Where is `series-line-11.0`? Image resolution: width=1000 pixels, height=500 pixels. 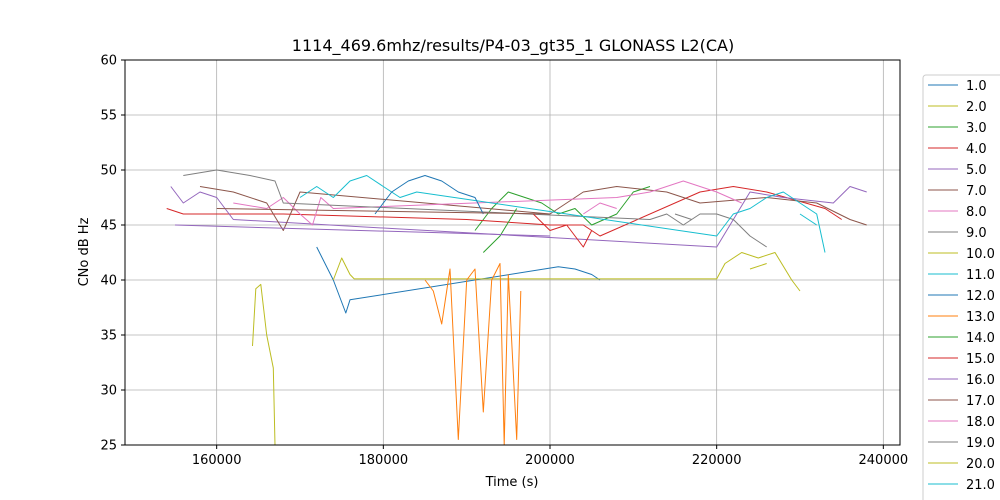 series-line-11.0 is located at coordinates (562, 214).